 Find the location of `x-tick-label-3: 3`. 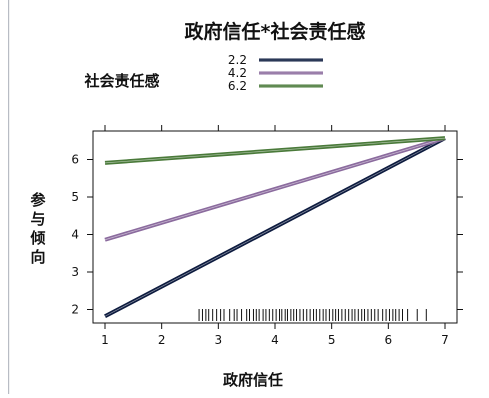

x-tick-label-3: 3 is located at coordinates (219, 340).